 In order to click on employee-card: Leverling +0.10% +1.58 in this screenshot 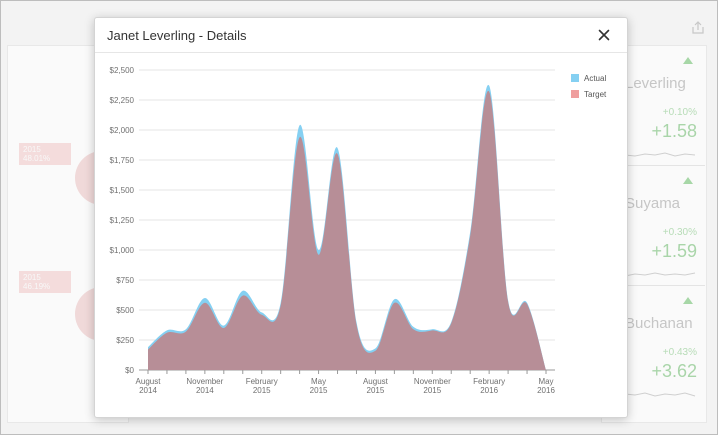, I will do `click(655, 106)`.